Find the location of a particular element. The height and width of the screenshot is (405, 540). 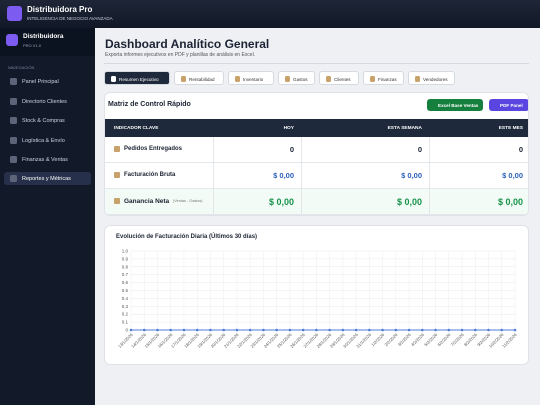

tab: Rentabilidad is located at coordinates (199, 78).